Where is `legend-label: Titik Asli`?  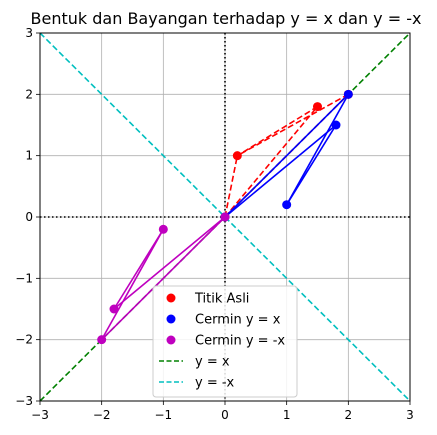 legend-label: Titik Asli is located at coordinates (221, 299).